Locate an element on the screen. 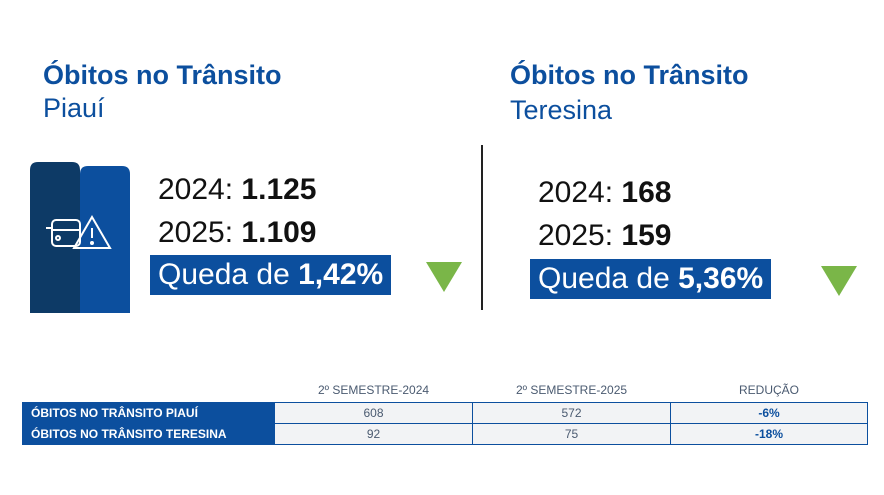  teresina-2024: 2024: 168 is located at coordinates (605, 192).